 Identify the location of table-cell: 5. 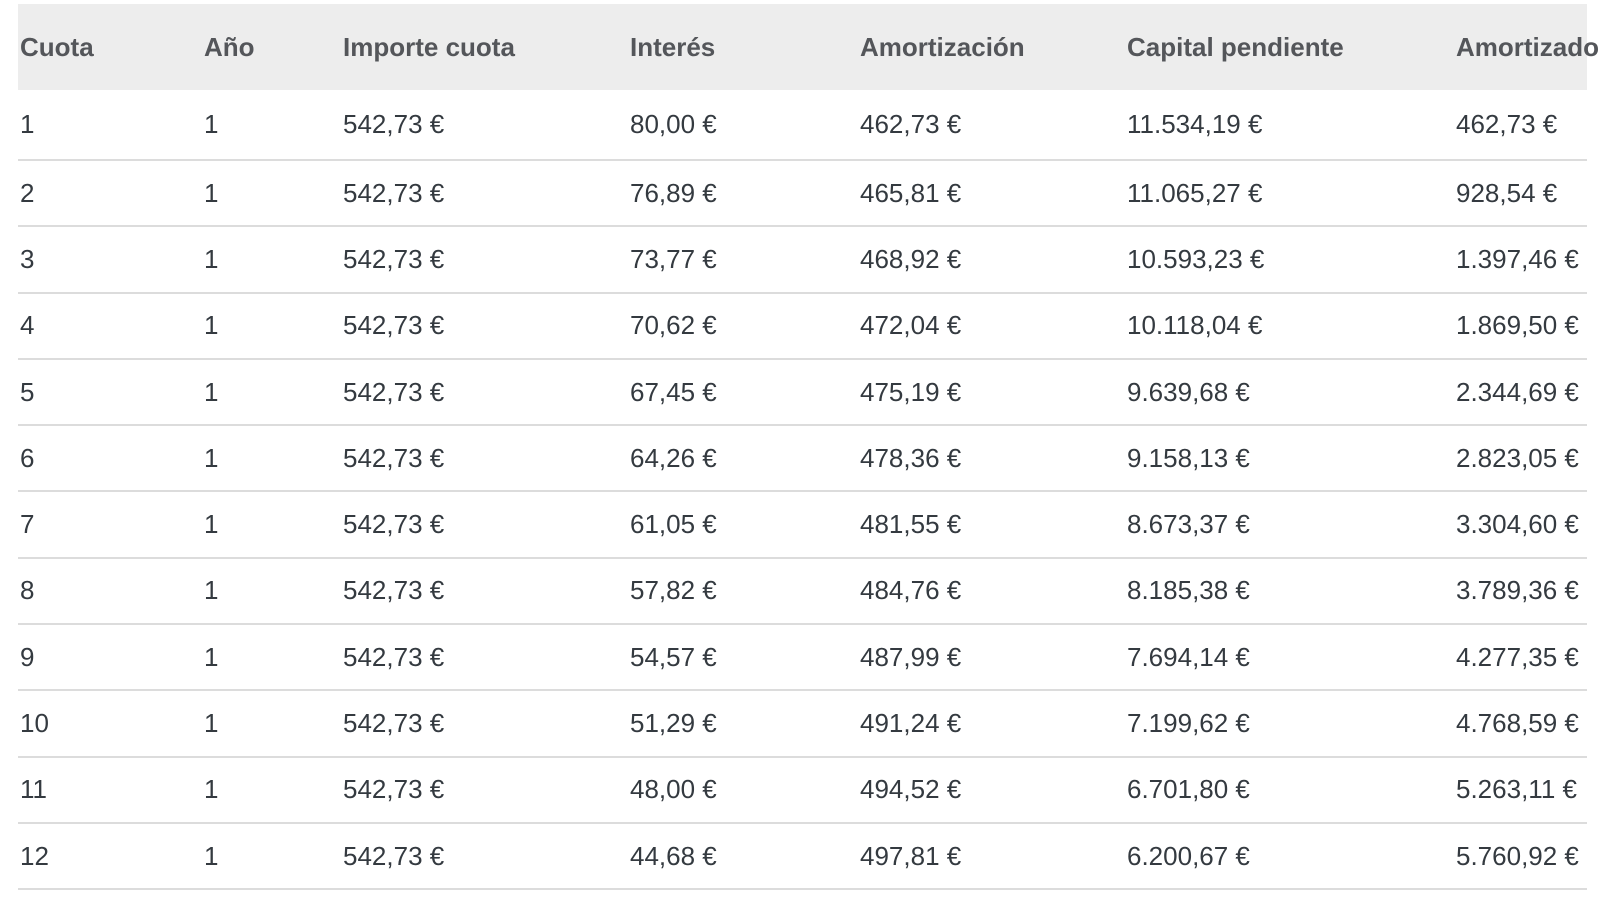
(110, 392).